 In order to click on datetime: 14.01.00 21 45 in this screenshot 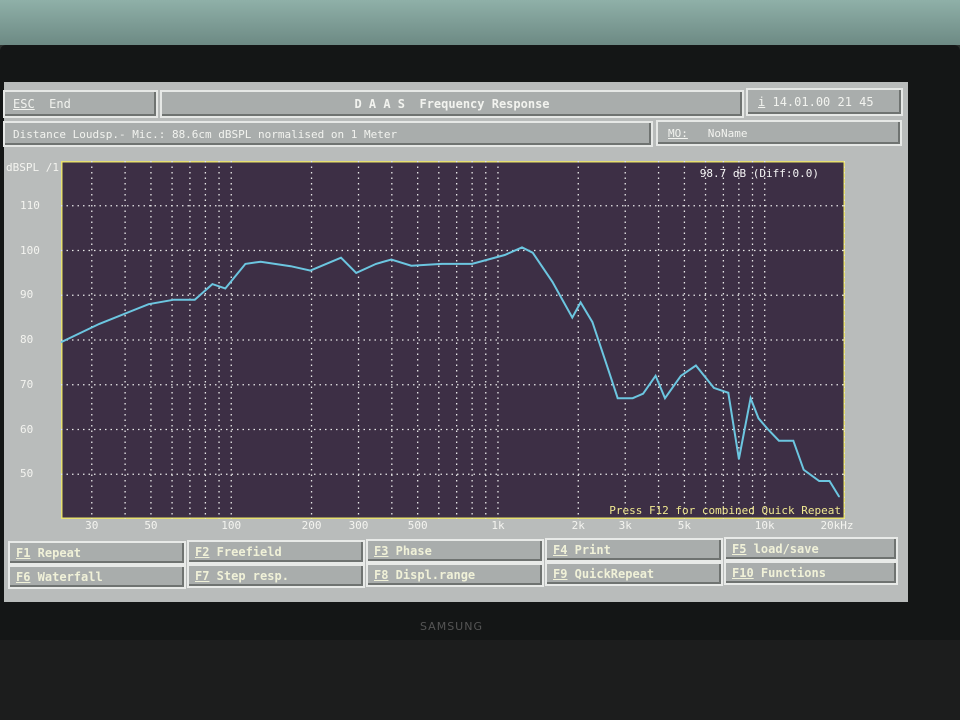, I will do `click(823, 102)`.